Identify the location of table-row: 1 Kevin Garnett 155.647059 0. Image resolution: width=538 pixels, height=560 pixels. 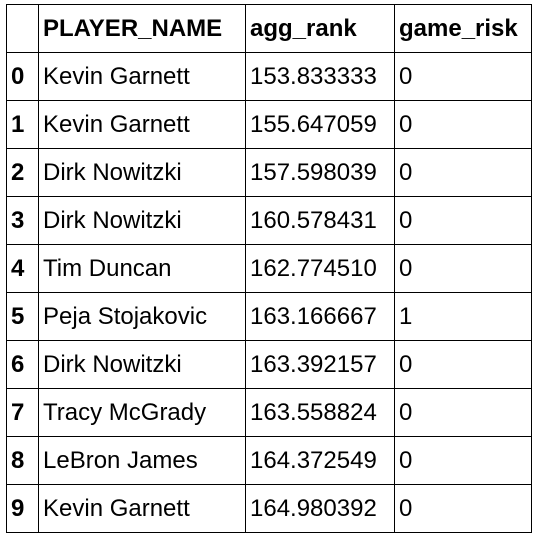
(269, 124).